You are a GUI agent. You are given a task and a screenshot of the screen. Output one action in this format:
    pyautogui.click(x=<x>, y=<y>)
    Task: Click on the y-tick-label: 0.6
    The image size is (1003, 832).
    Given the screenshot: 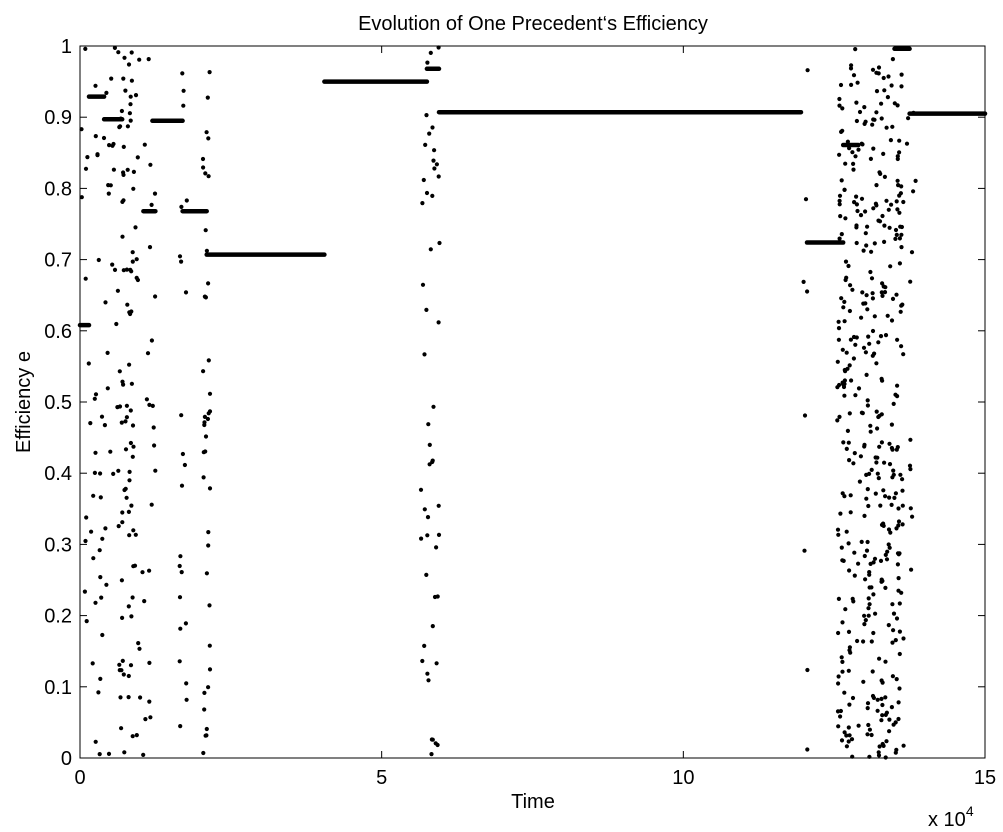 What is the action you would take?
    pyautogui.click(x=58, y=332)
    